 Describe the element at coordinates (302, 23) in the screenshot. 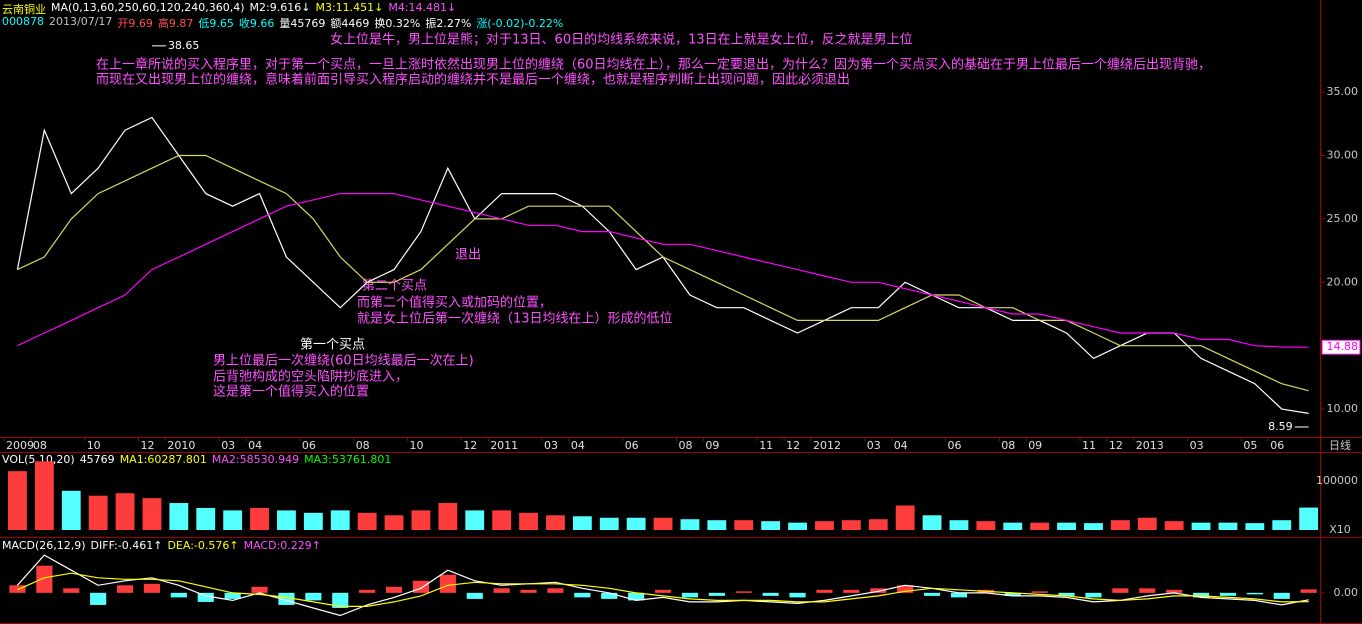

I see `header-text: 量45769` at that location.